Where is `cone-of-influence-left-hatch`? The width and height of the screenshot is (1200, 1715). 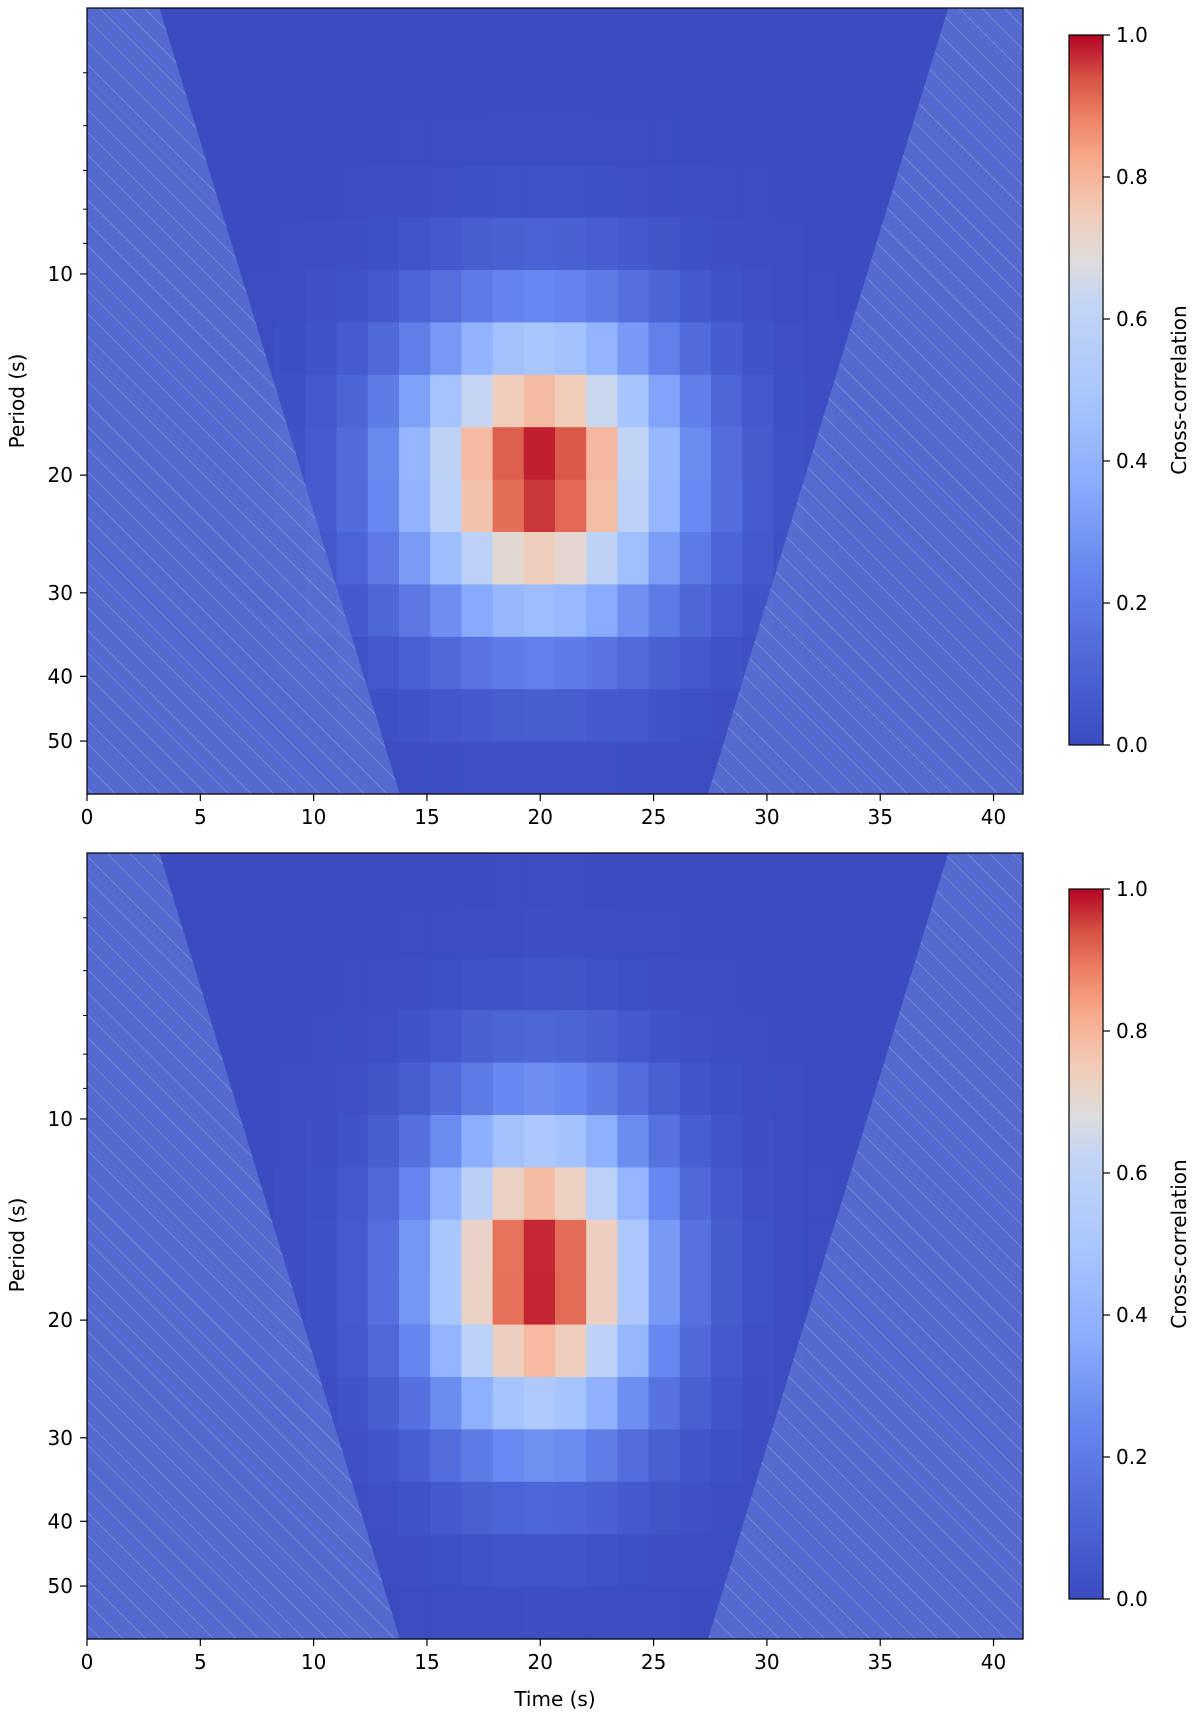 cone-of-influence-left-hatch is located at coordinates (243, 1246).